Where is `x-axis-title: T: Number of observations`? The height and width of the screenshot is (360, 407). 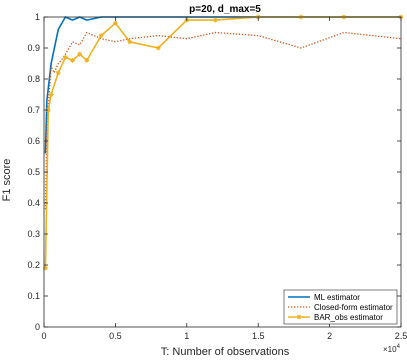
x-axis-title: T: Number of observations is located at coordinates (225, 352).